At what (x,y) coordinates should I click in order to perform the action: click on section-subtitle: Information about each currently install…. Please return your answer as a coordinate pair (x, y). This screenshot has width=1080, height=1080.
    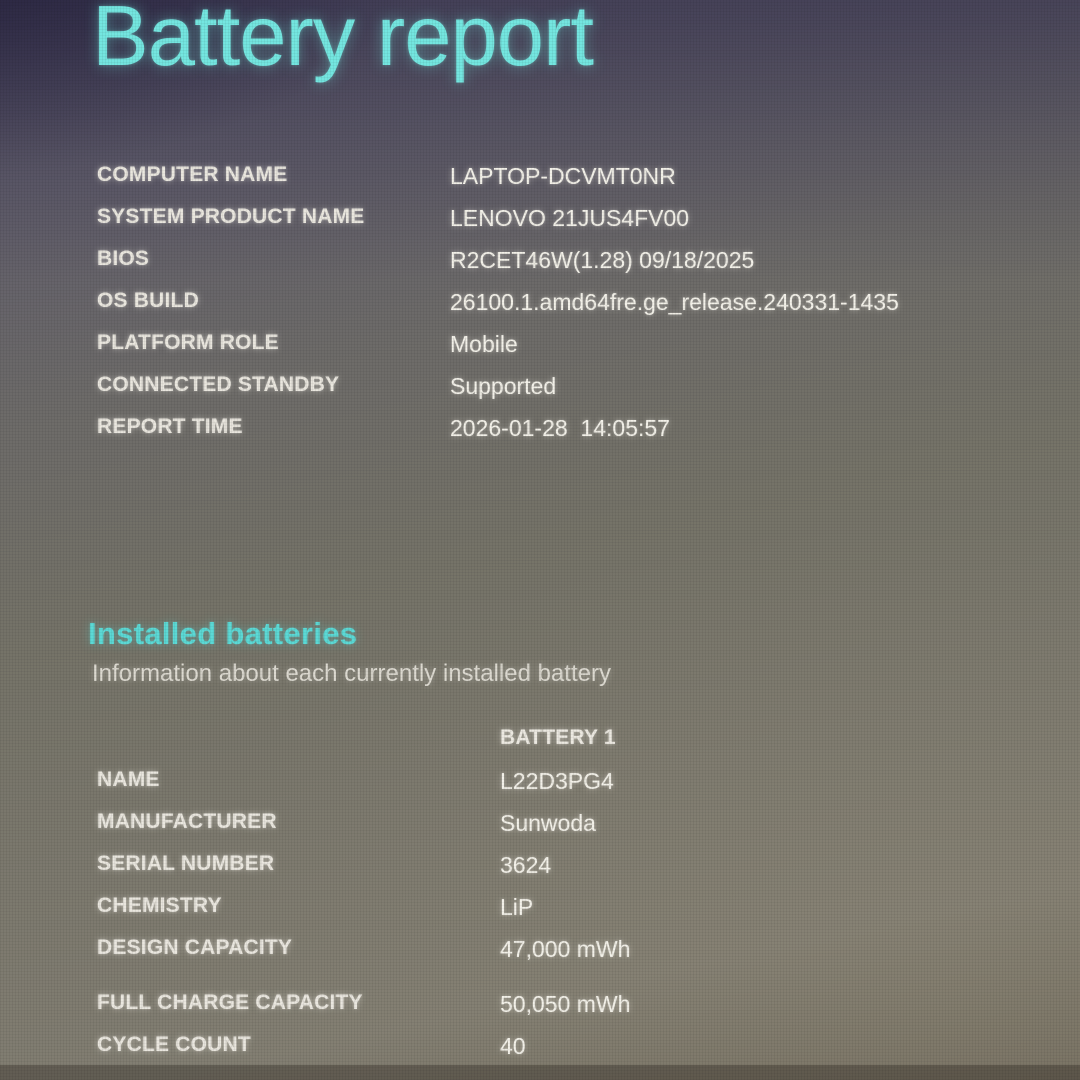
    Looking at the image, I should click on (351, 673).